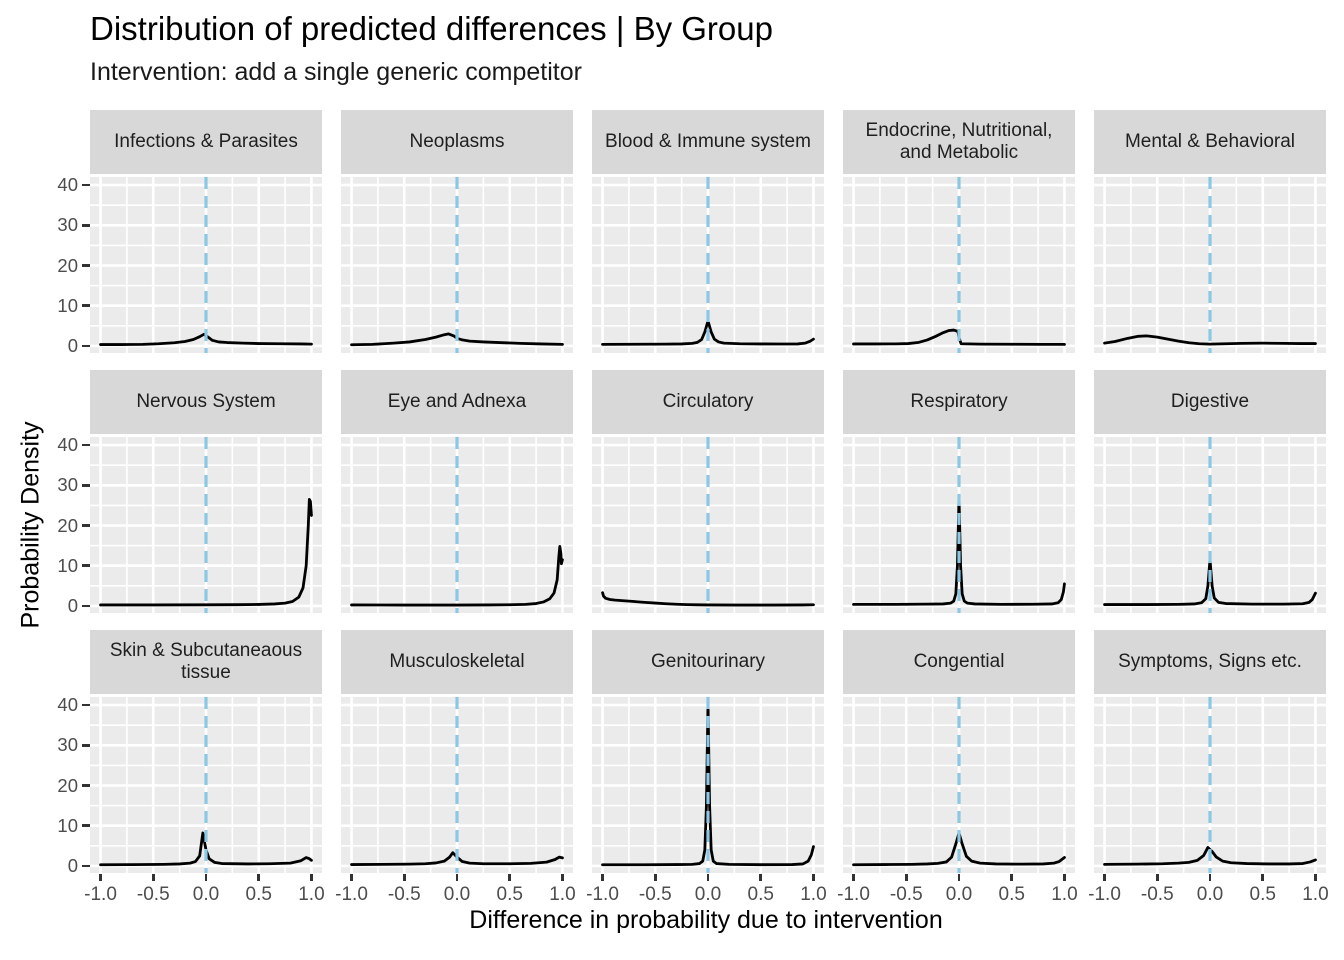  I want to click on facet-cell: Genitourinary, so click(708, 751).